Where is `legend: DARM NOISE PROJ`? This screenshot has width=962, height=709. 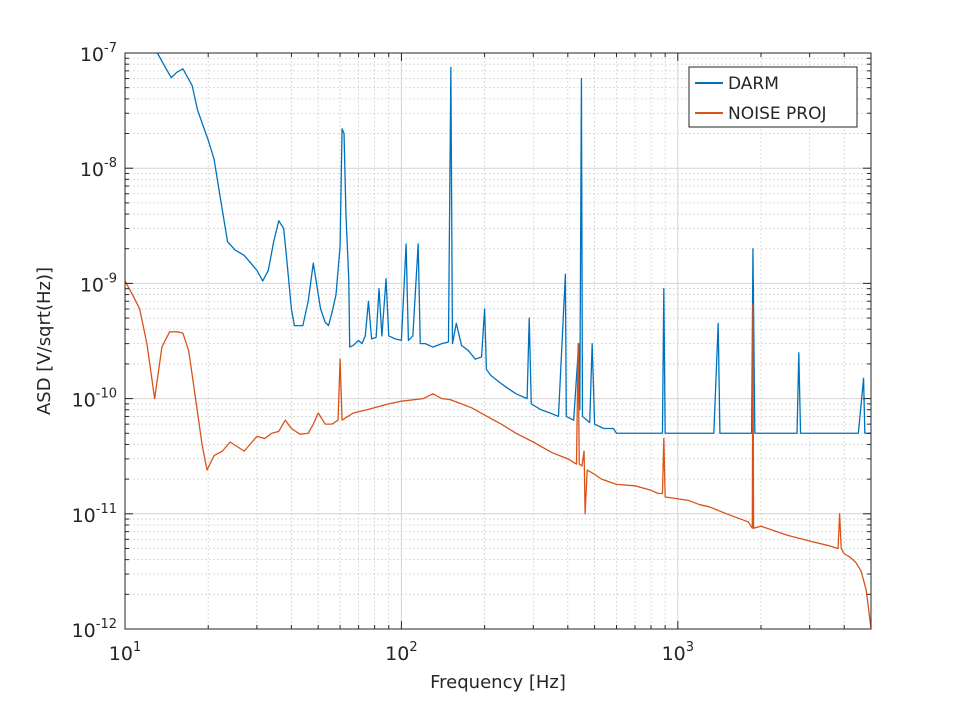 legend: DARM NOISE PROJ is located at coordinates (773, 97).